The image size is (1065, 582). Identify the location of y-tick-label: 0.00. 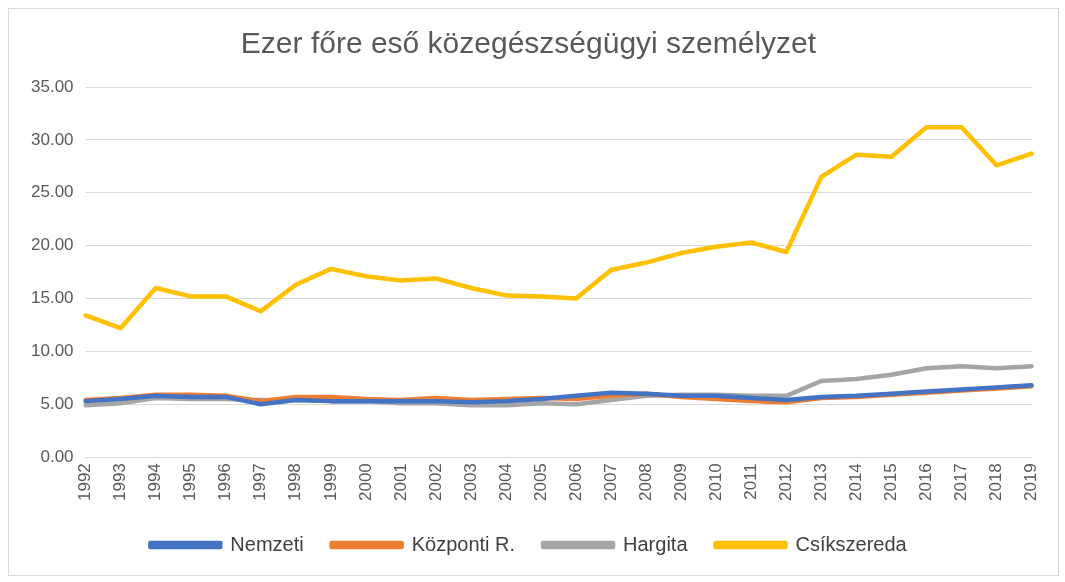
(57, 456).